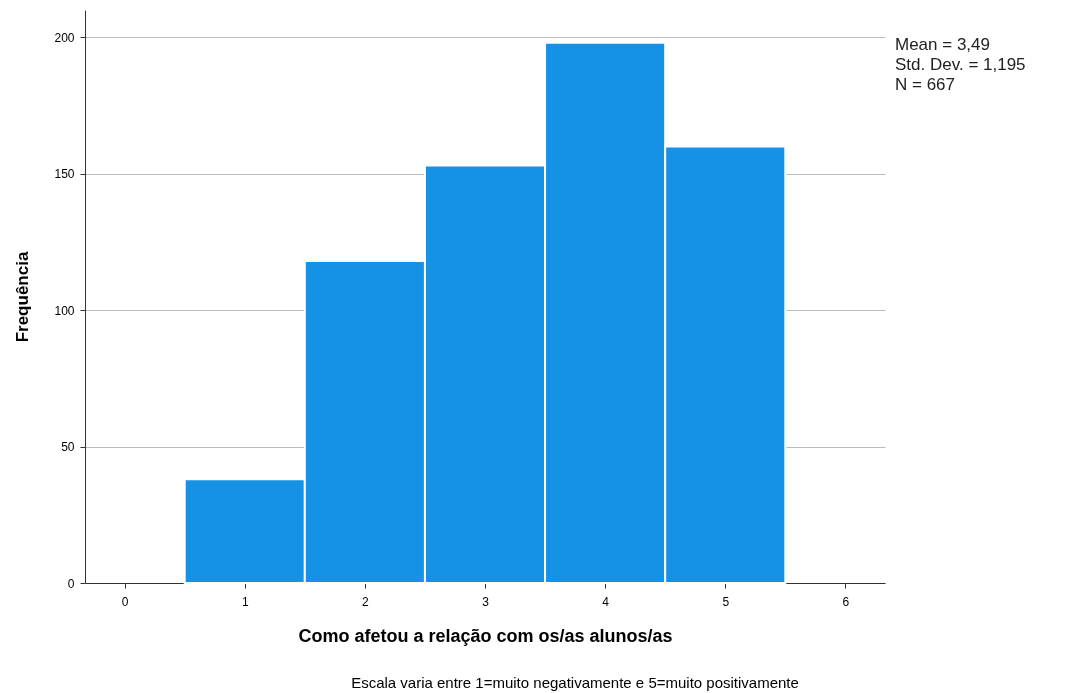 Image resolution: width=1069 pixels, height=693 pixels. Describe the element at coordinates (64, 37) in the screenshot. I see `y-tick-label: 200` at that location.